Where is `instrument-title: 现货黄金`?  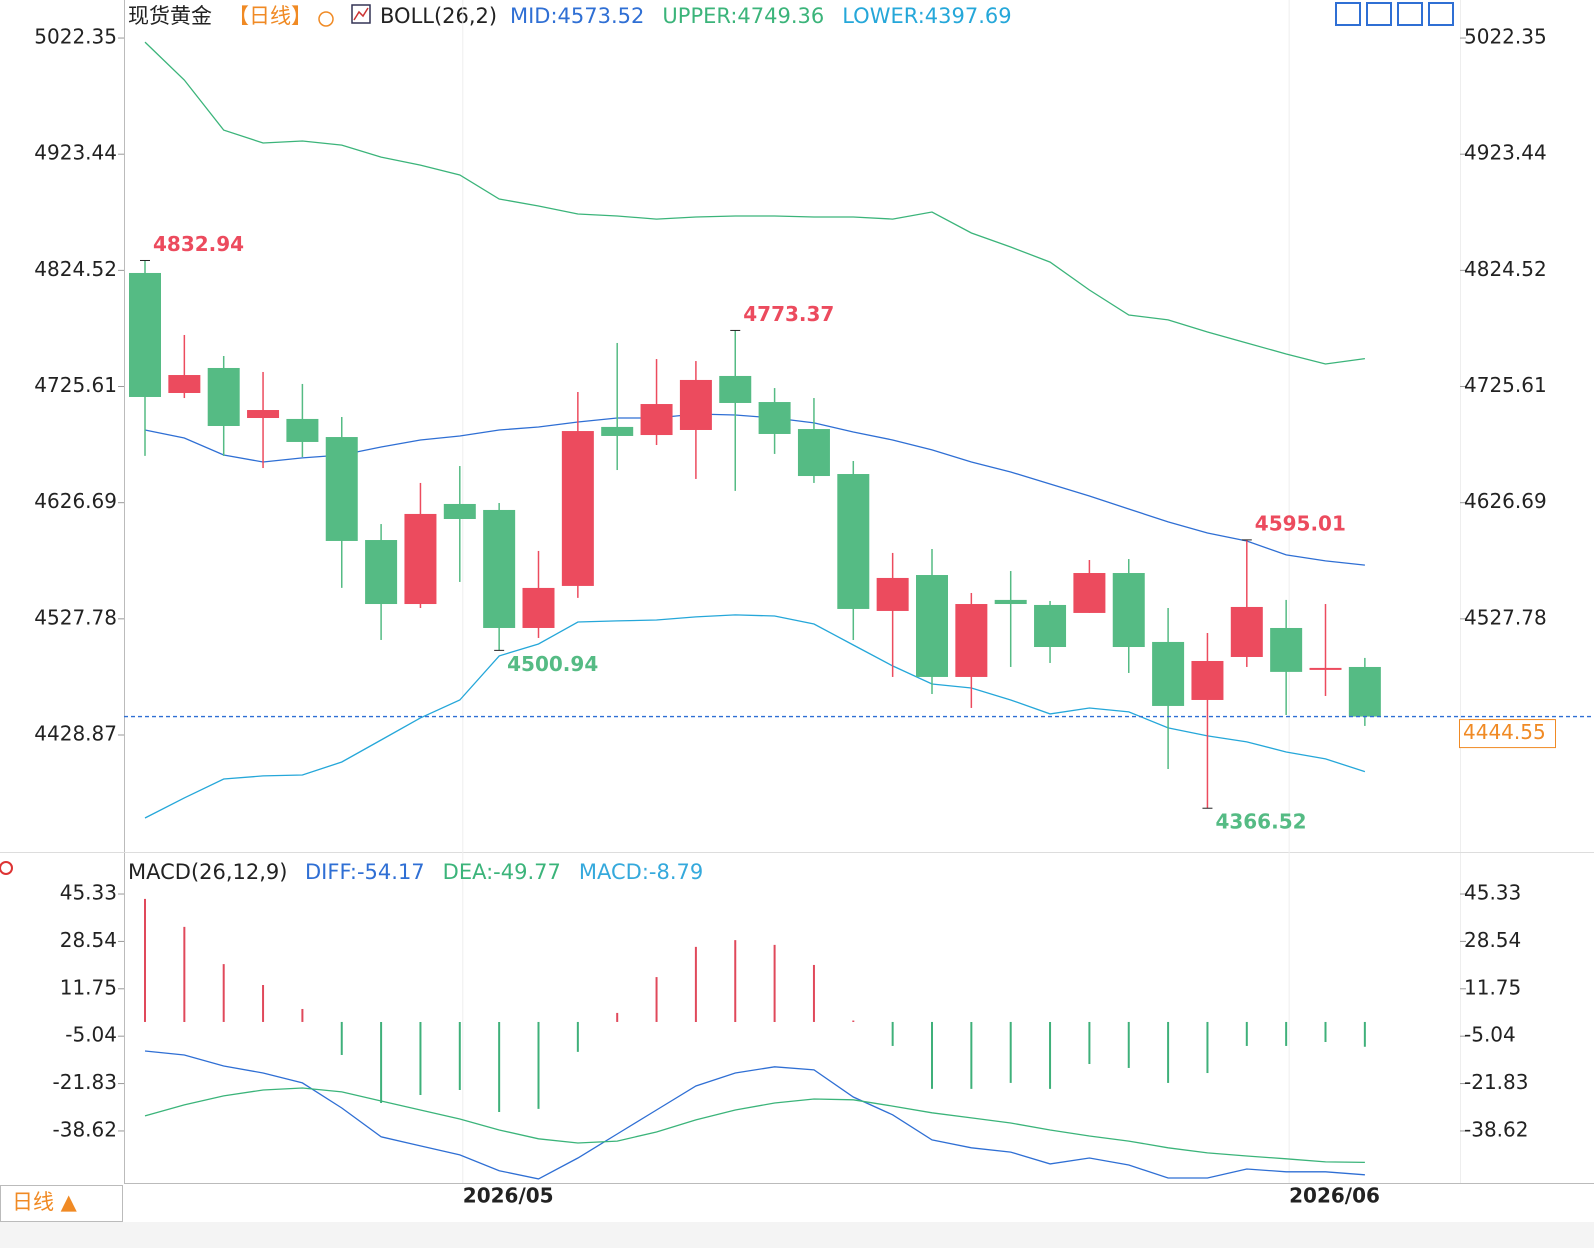
instrument-title: 现货黄金 is located at coordinates (170, 16).